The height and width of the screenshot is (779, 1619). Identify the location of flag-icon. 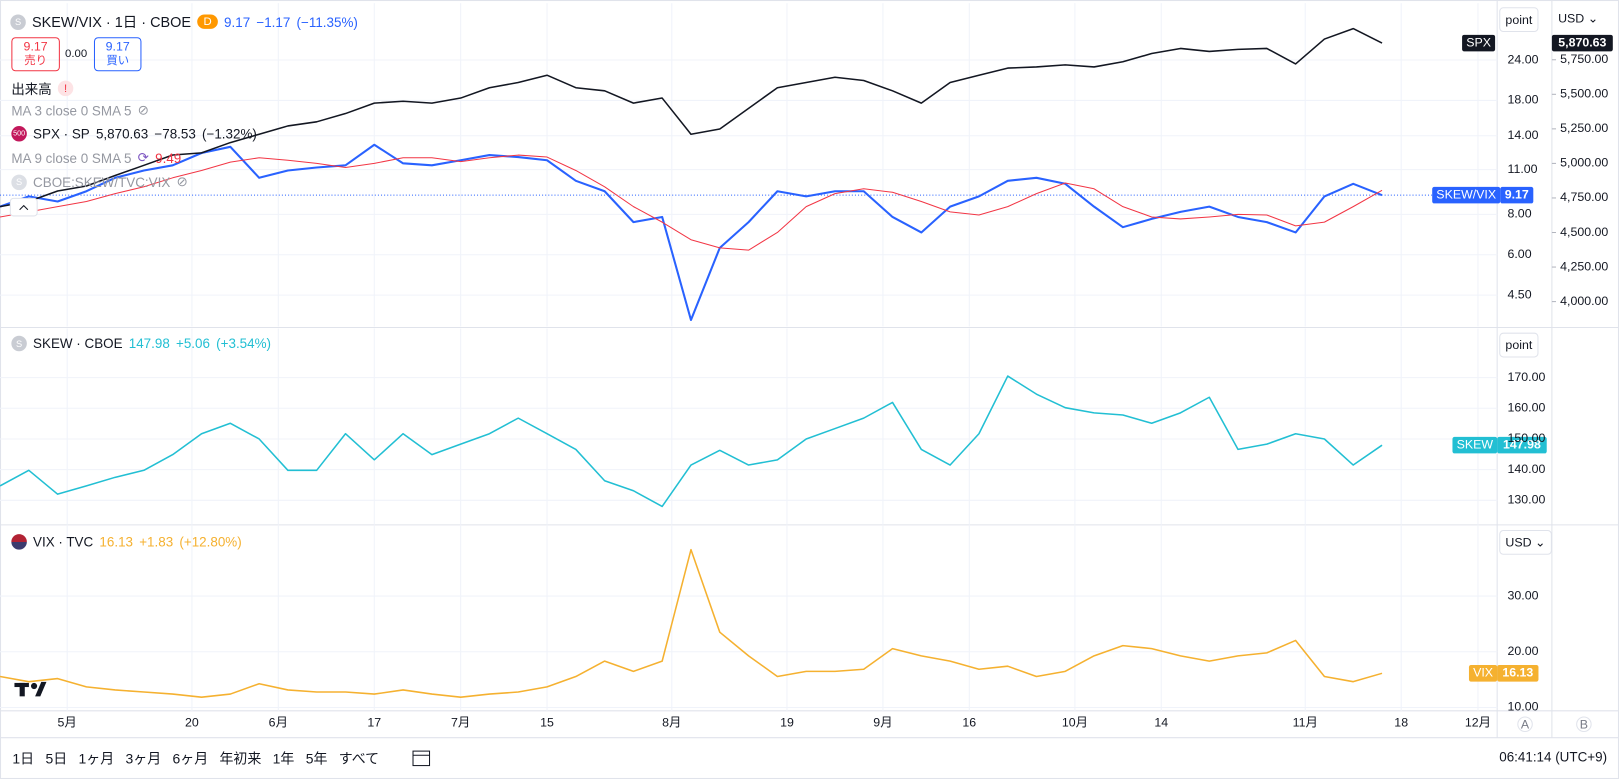
(19, 542).